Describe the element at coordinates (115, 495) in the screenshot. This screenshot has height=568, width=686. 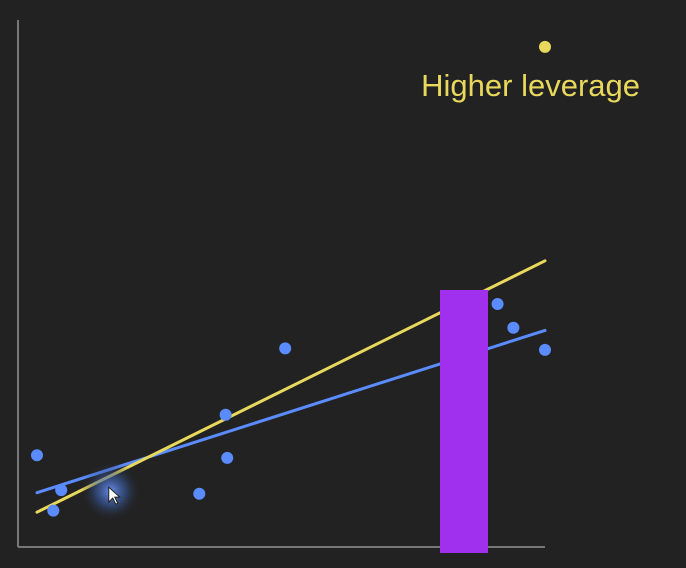
I see `cursor-arrow-icon` at that location.